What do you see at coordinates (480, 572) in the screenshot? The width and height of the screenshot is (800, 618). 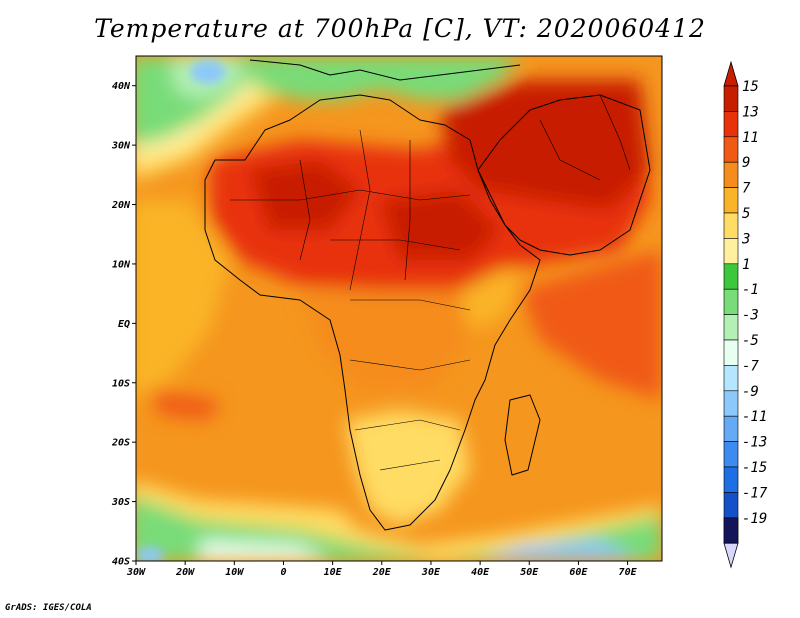 I see `lon-tick-label: 40E` at bounding box center [480, 572].